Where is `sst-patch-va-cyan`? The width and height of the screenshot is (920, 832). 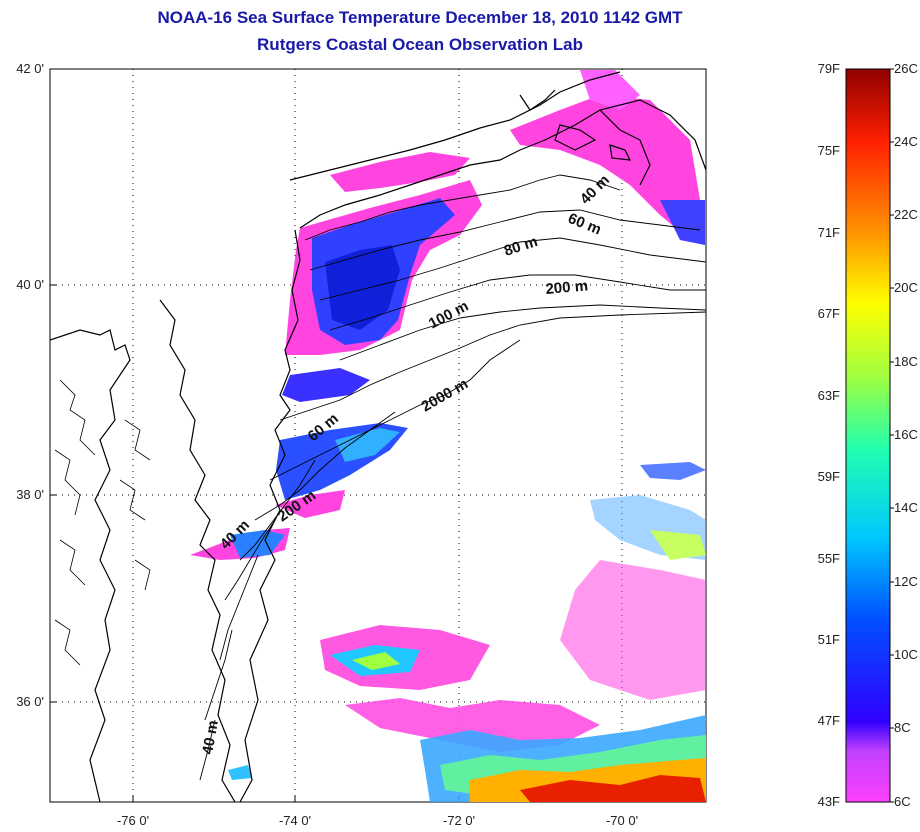 sst-patch-va-cyan is located at coordinates (367, 445).